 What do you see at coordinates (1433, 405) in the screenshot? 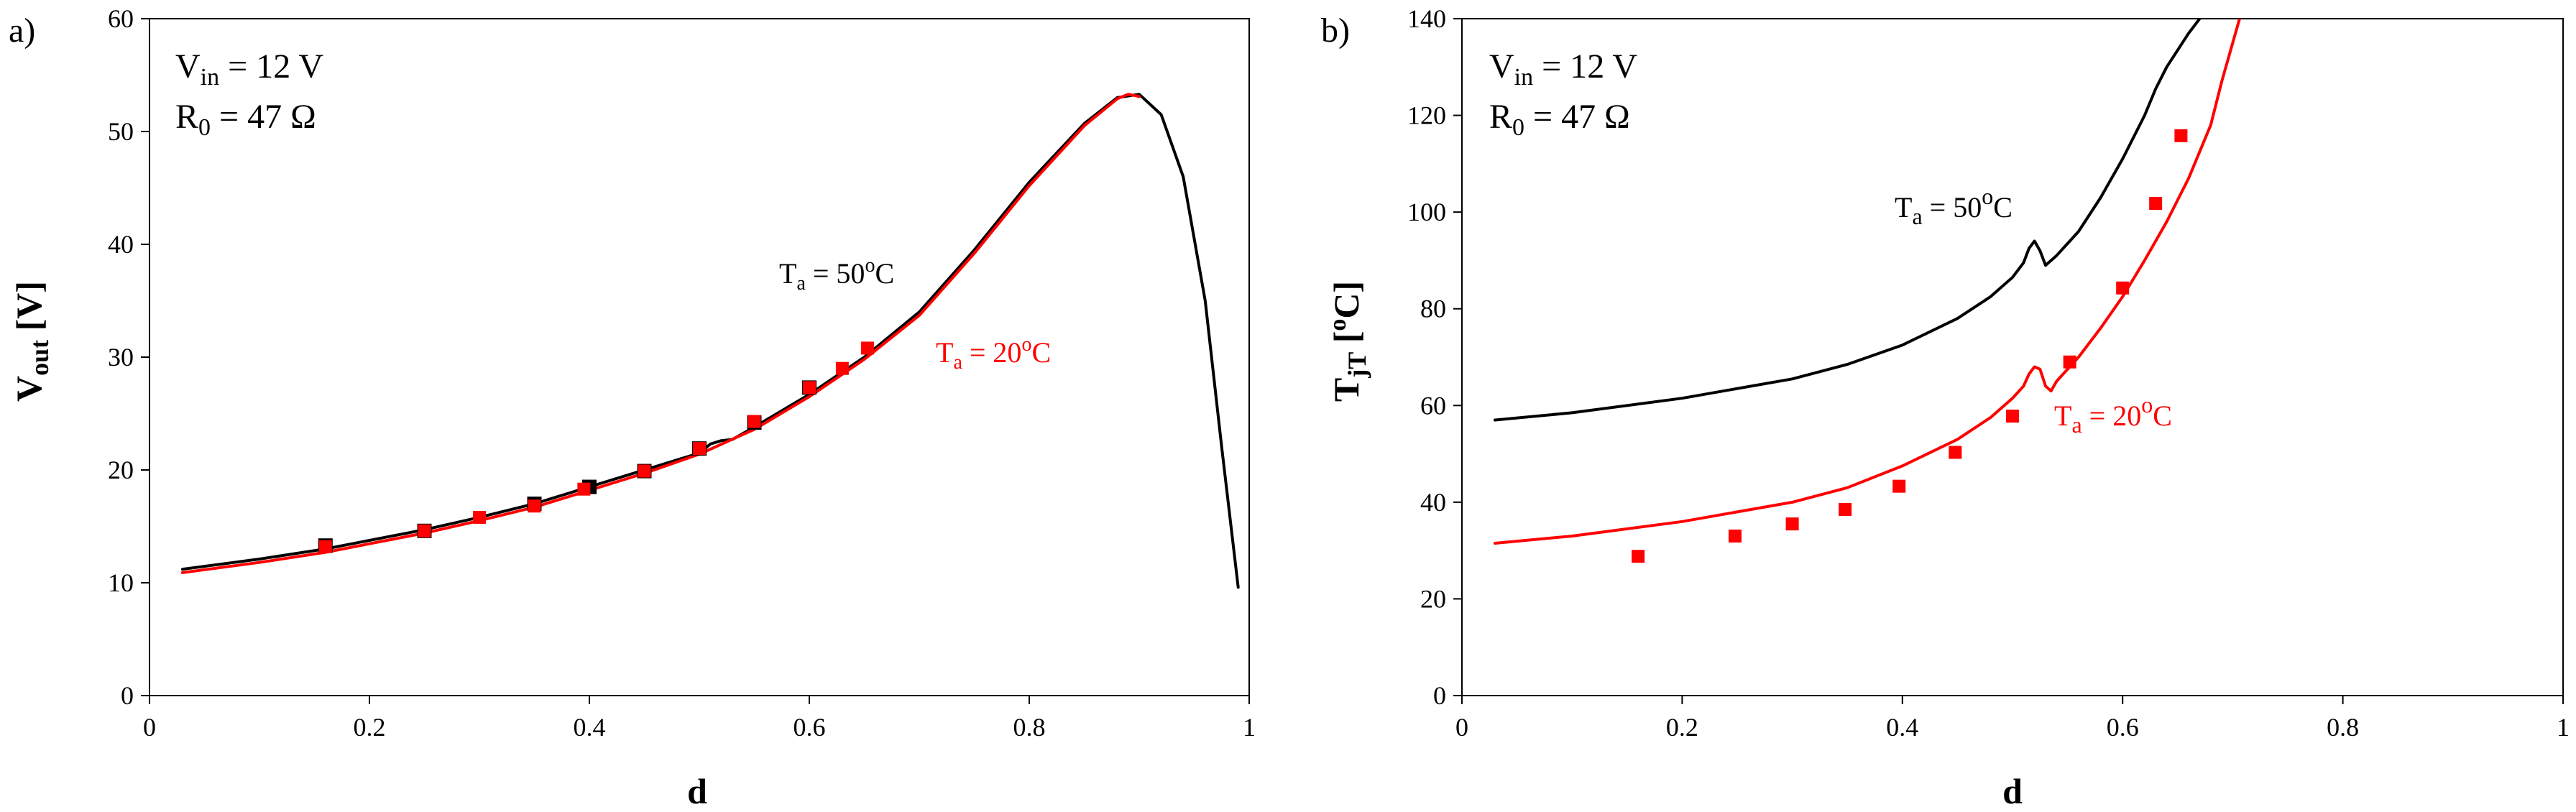
I see `y-tick-label-b: 60` at bounding box center [1433, 405].